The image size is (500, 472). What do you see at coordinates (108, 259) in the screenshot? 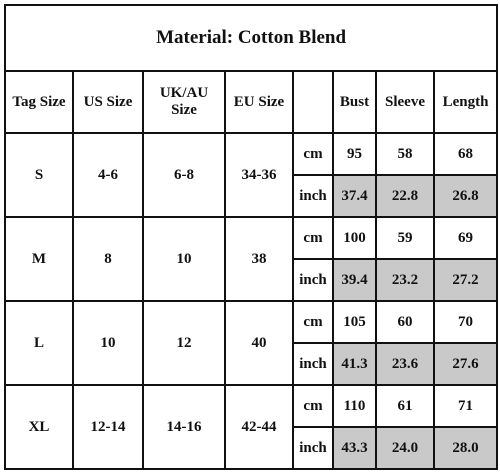
I see `size-cell: 8` at bounding box center [108, 259].